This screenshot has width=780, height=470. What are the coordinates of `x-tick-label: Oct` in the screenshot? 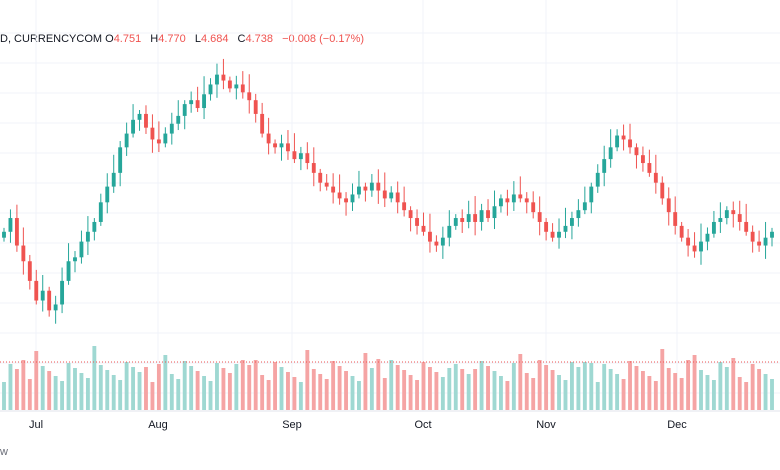 It's located at (422, 425).